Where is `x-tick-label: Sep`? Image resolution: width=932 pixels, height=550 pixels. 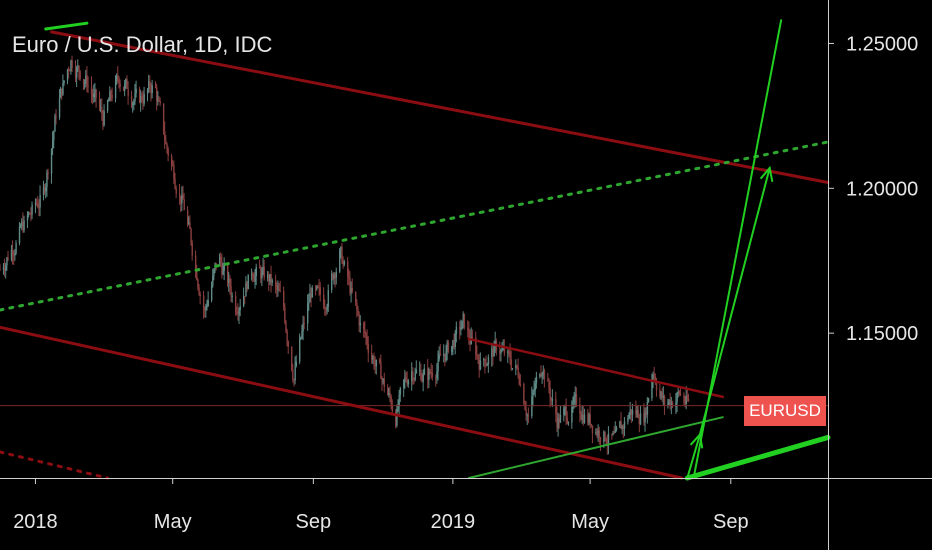 x-tick-label: Sep is located at coordinates (314, 522).